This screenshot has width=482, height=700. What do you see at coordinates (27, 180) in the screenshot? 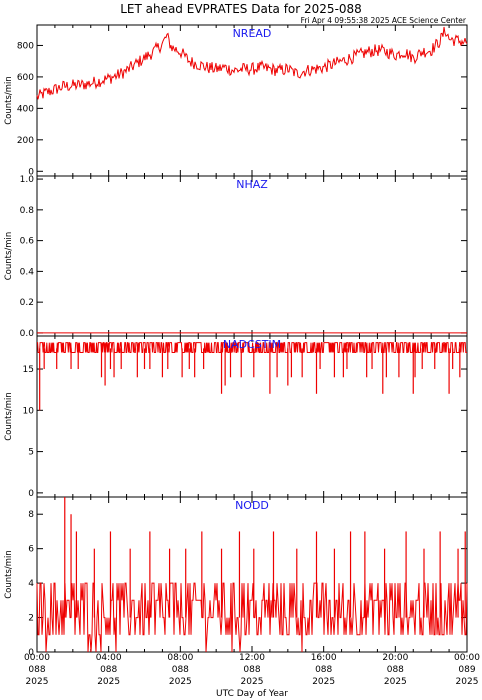
I see `y-tick-label: 1.0` at bounding box center [27, 180].